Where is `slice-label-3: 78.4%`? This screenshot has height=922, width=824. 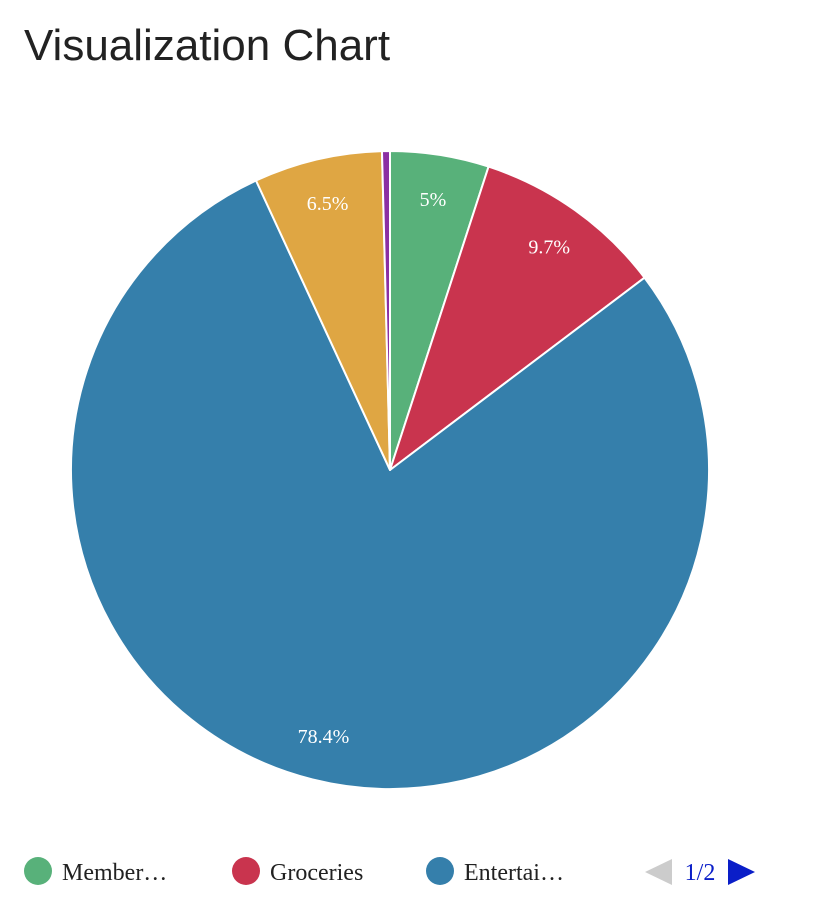
slice-label-3: 78.4% is located at coordinates (324, 737).